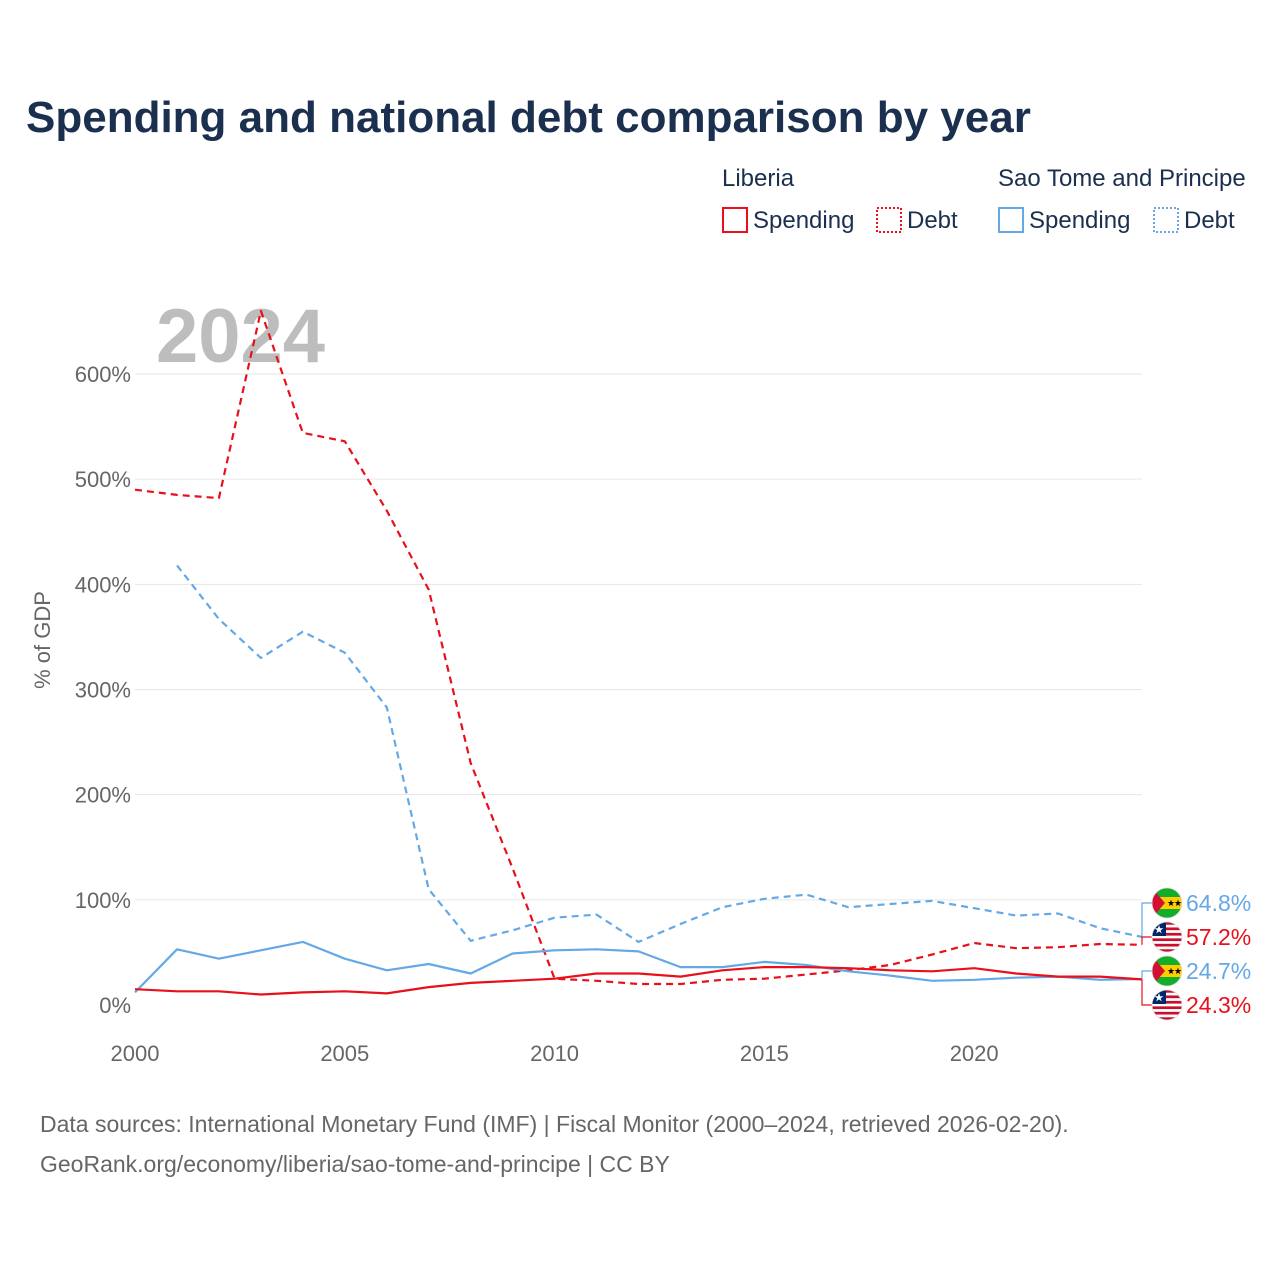 The height and width of the screenshot is (1280, 1280). I want to click on y-tick-label: 100%, so click(103, 900).